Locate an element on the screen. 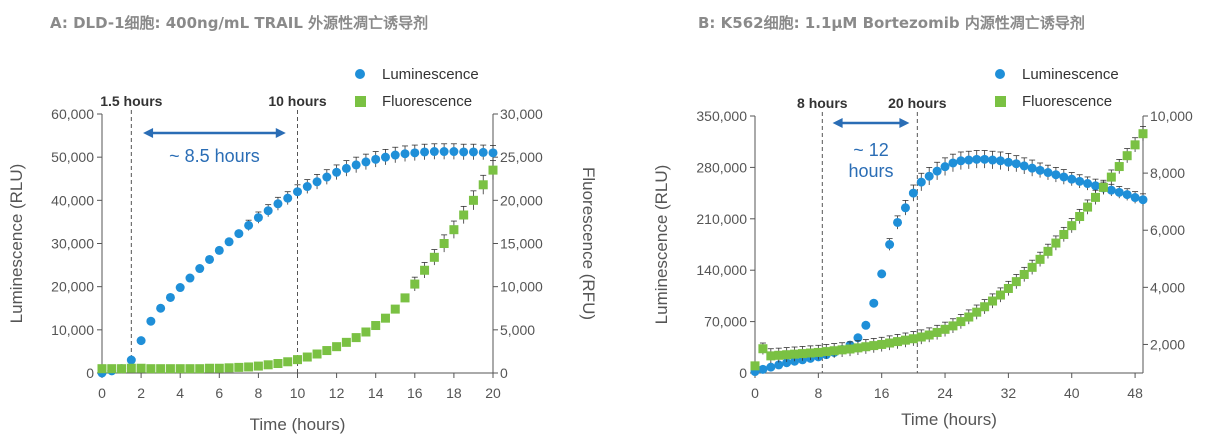 The image size is (1206, 434). chart-a-event-label: 10 hours is located at coordinates (297, 101).